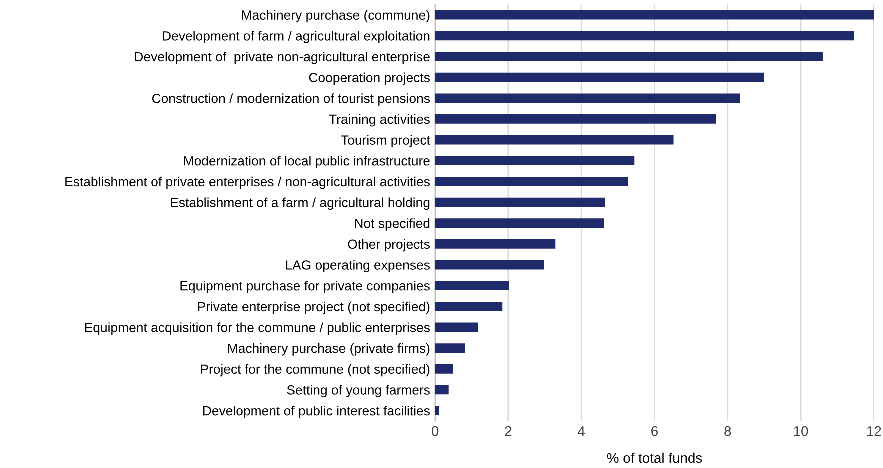 This screenshot has height=468, width=883. I want to click on y-tick-label: Private enterprise project (not specified), so click(314, 308).